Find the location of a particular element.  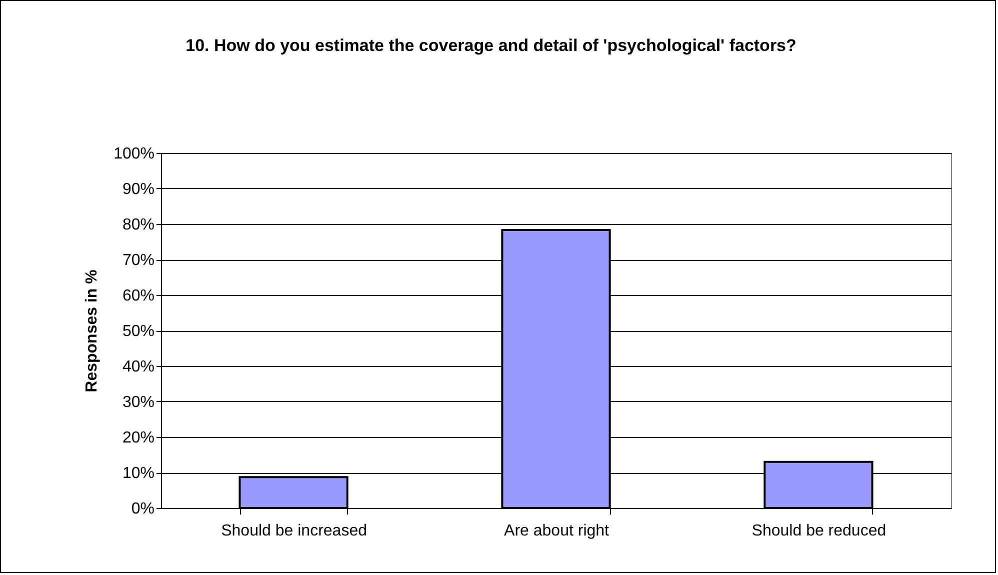

y-tick-label: 10% is located at coordinates (138, 473).